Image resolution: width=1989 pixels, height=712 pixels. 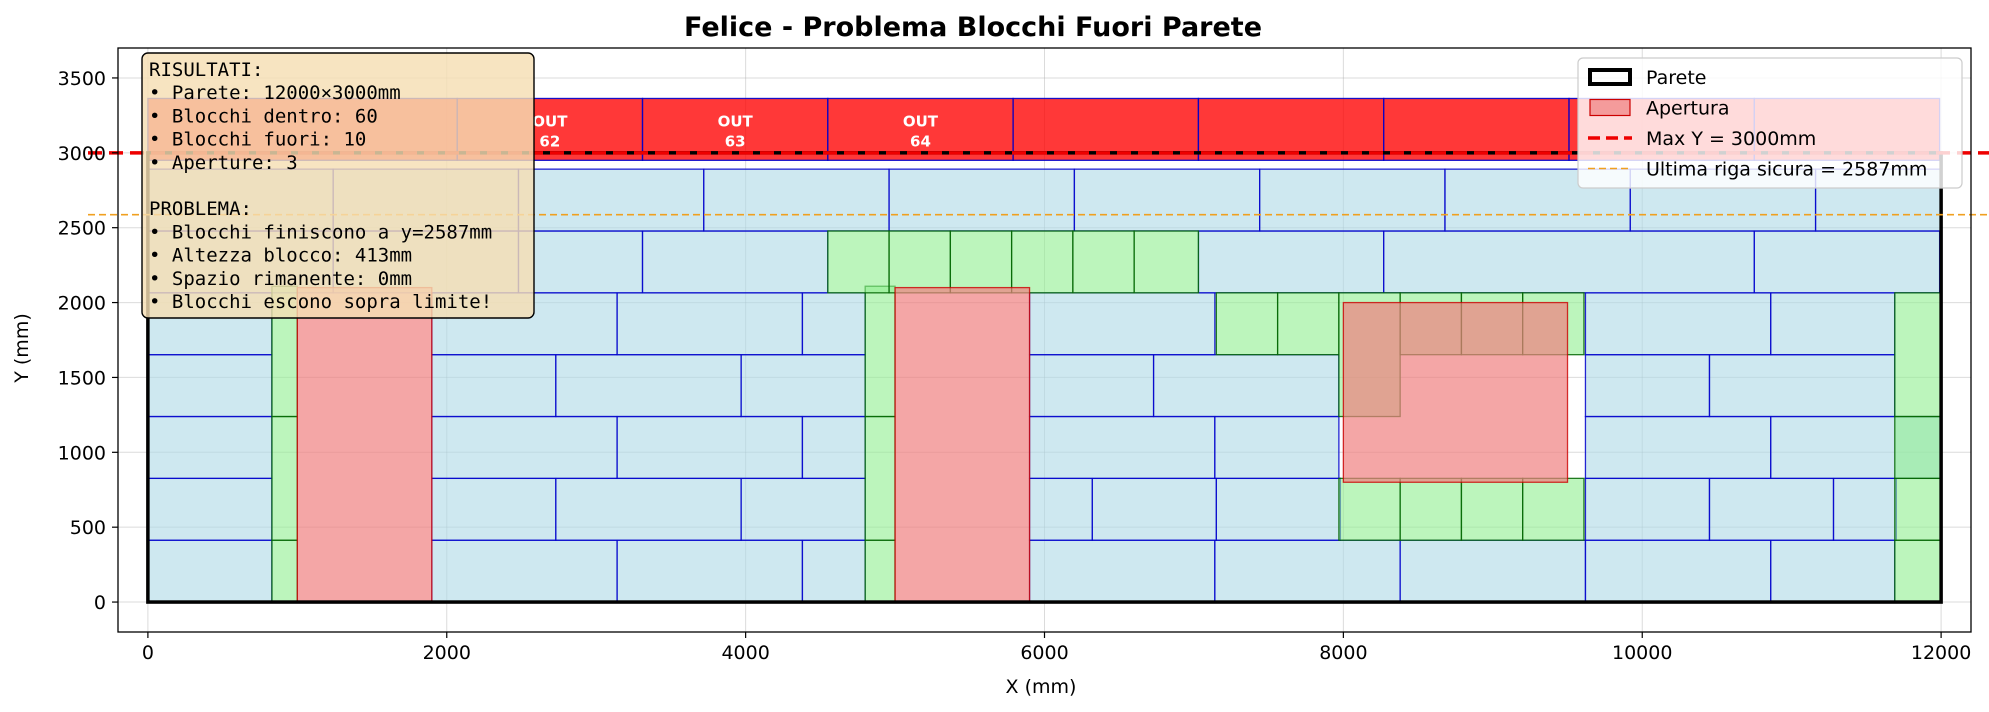 I want to click on info-box-line: • Aperture: 3, so click(x=223, y=163).